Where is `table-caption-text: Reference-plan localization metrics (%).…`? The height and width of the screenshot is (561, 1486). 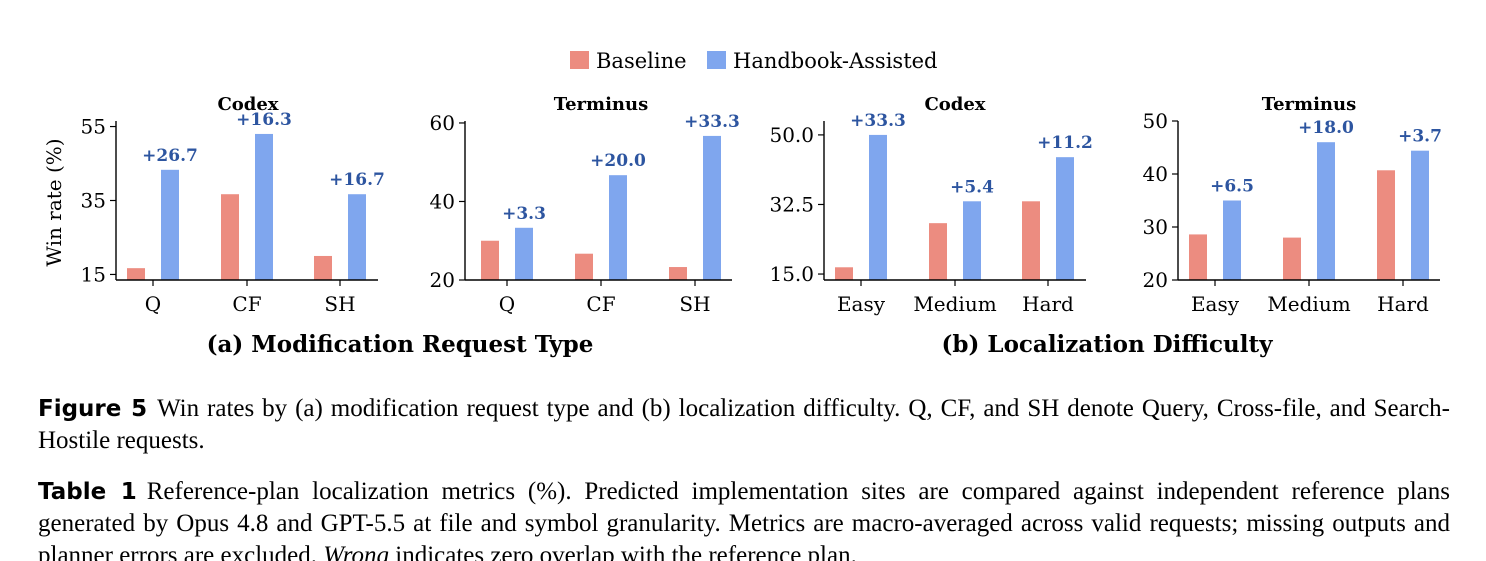 table-caption-text: Reference-plan localization metrics (%).… is located at coordinates (744, 519).